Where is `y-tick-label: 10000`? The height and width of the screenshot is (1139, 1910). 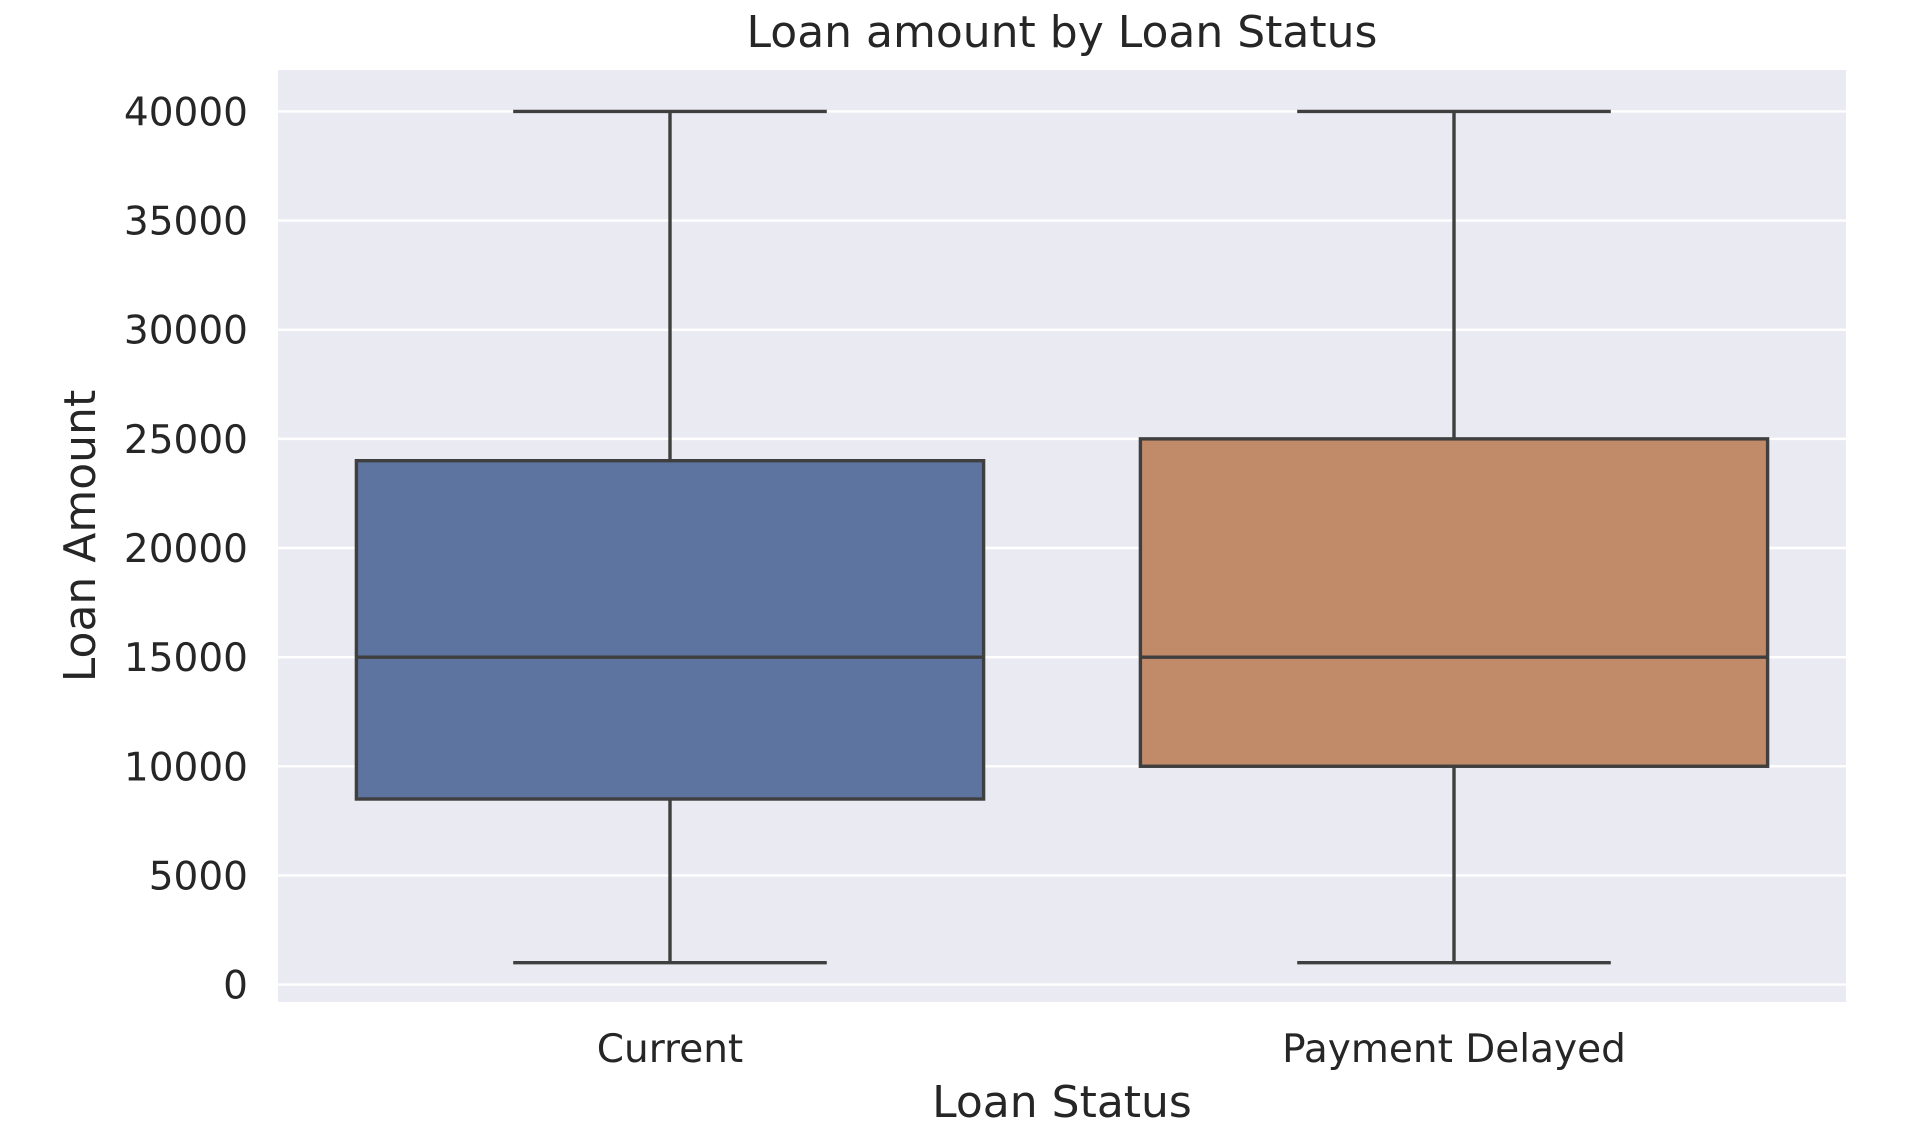
y-tick-label: 10000 is located at coordinates (186, 767).